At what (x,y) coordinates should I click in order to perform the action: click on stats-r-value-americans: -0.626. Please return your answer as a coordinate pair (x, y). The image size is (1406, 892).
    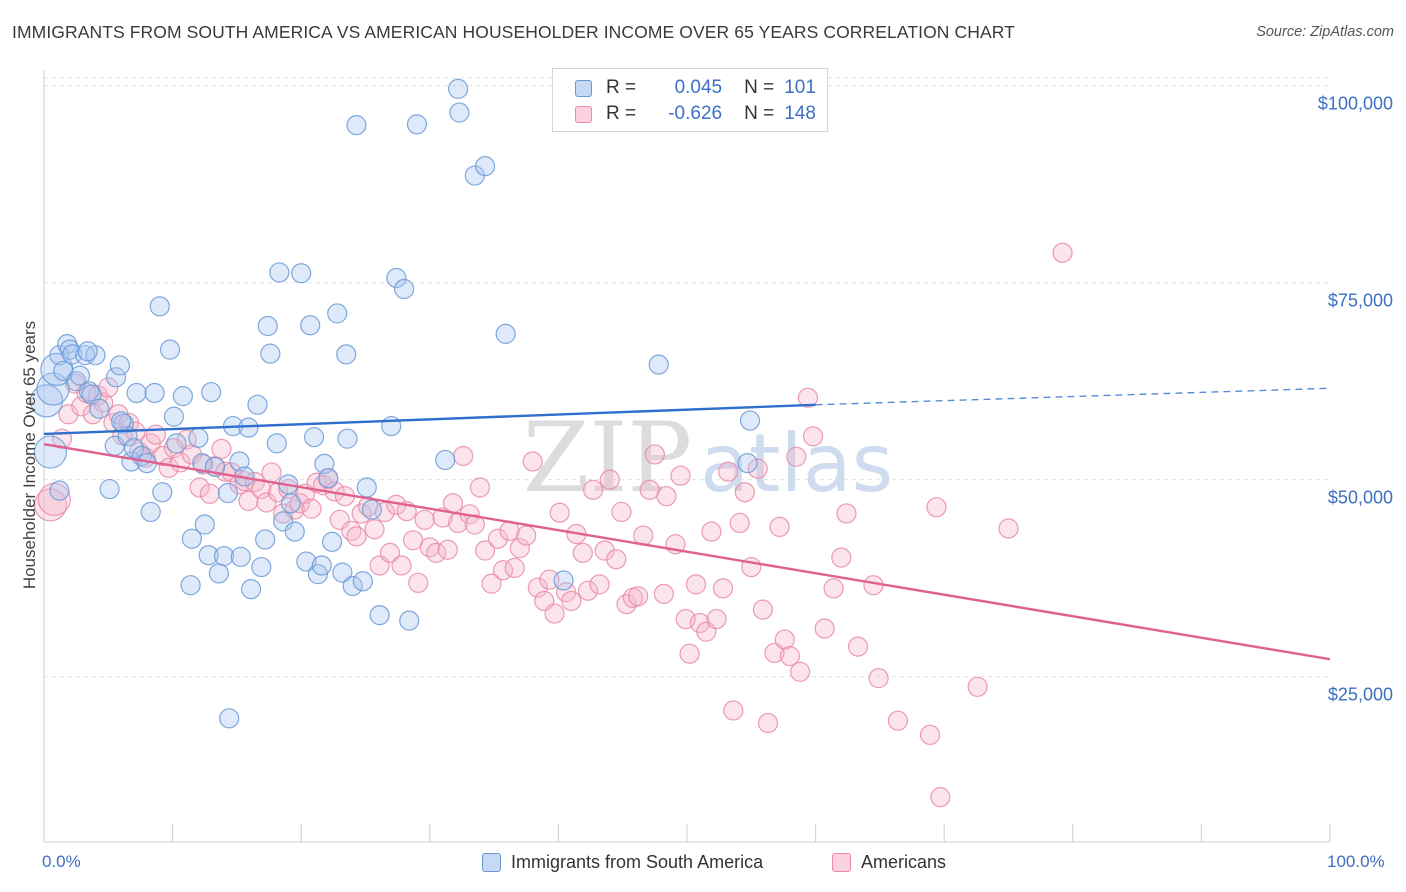
    Looking at the image, I should click on (695, 113).